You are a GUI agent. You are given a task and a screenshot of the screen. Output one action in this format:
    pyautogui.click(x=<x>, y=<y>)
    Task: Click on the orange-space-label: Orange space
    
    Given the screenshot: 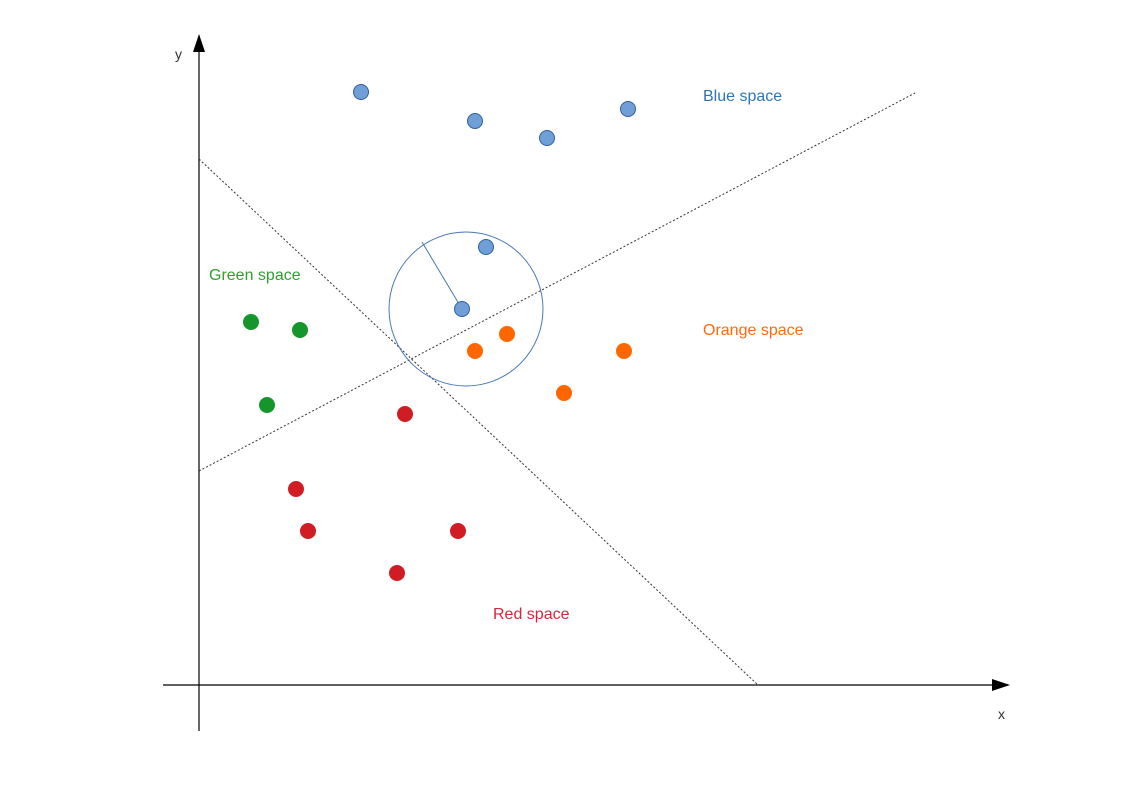 What is the action you would take?
    pyautogui.click(x=753, y=330)
    